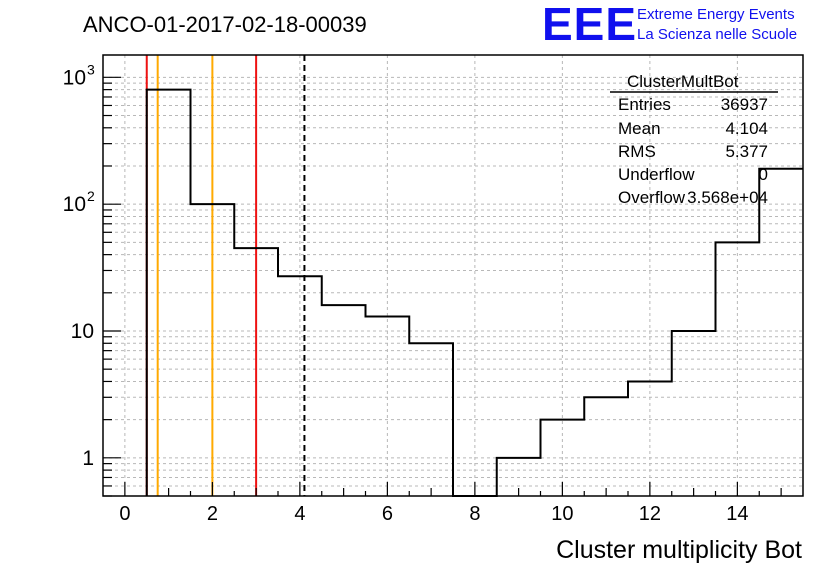 Image resolution: width=836 pixels, height=572 pixels. Describe the element at coordinates (562, 514) in the screenshot. I see `x-tick-label: 10` at that location.